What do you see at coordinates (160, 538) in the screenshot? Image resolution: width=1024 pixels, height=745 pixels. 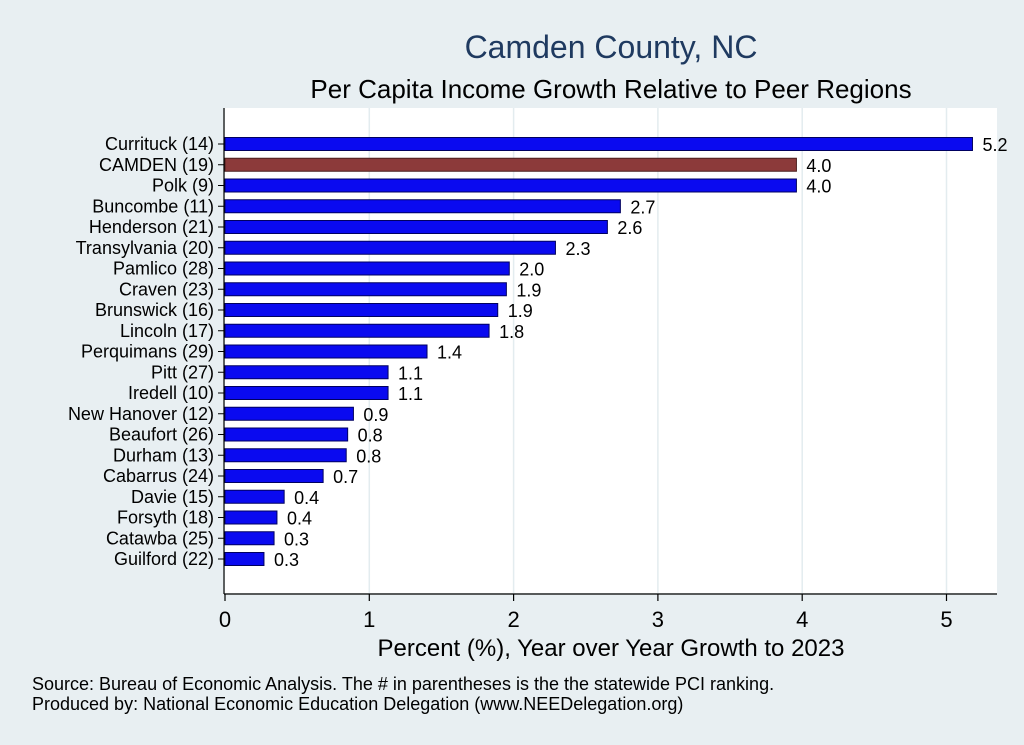 I see `category-label: Catawba (25)` at bounding box center [160, 538].